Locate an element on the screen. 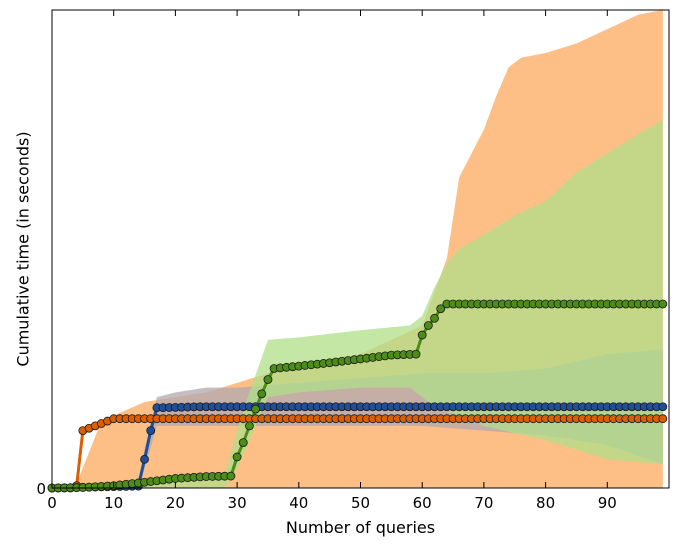 Image resolution: width=681 pixels, height=548 pixels. x-tick-label: 10 is located at coordinates (113, 503).